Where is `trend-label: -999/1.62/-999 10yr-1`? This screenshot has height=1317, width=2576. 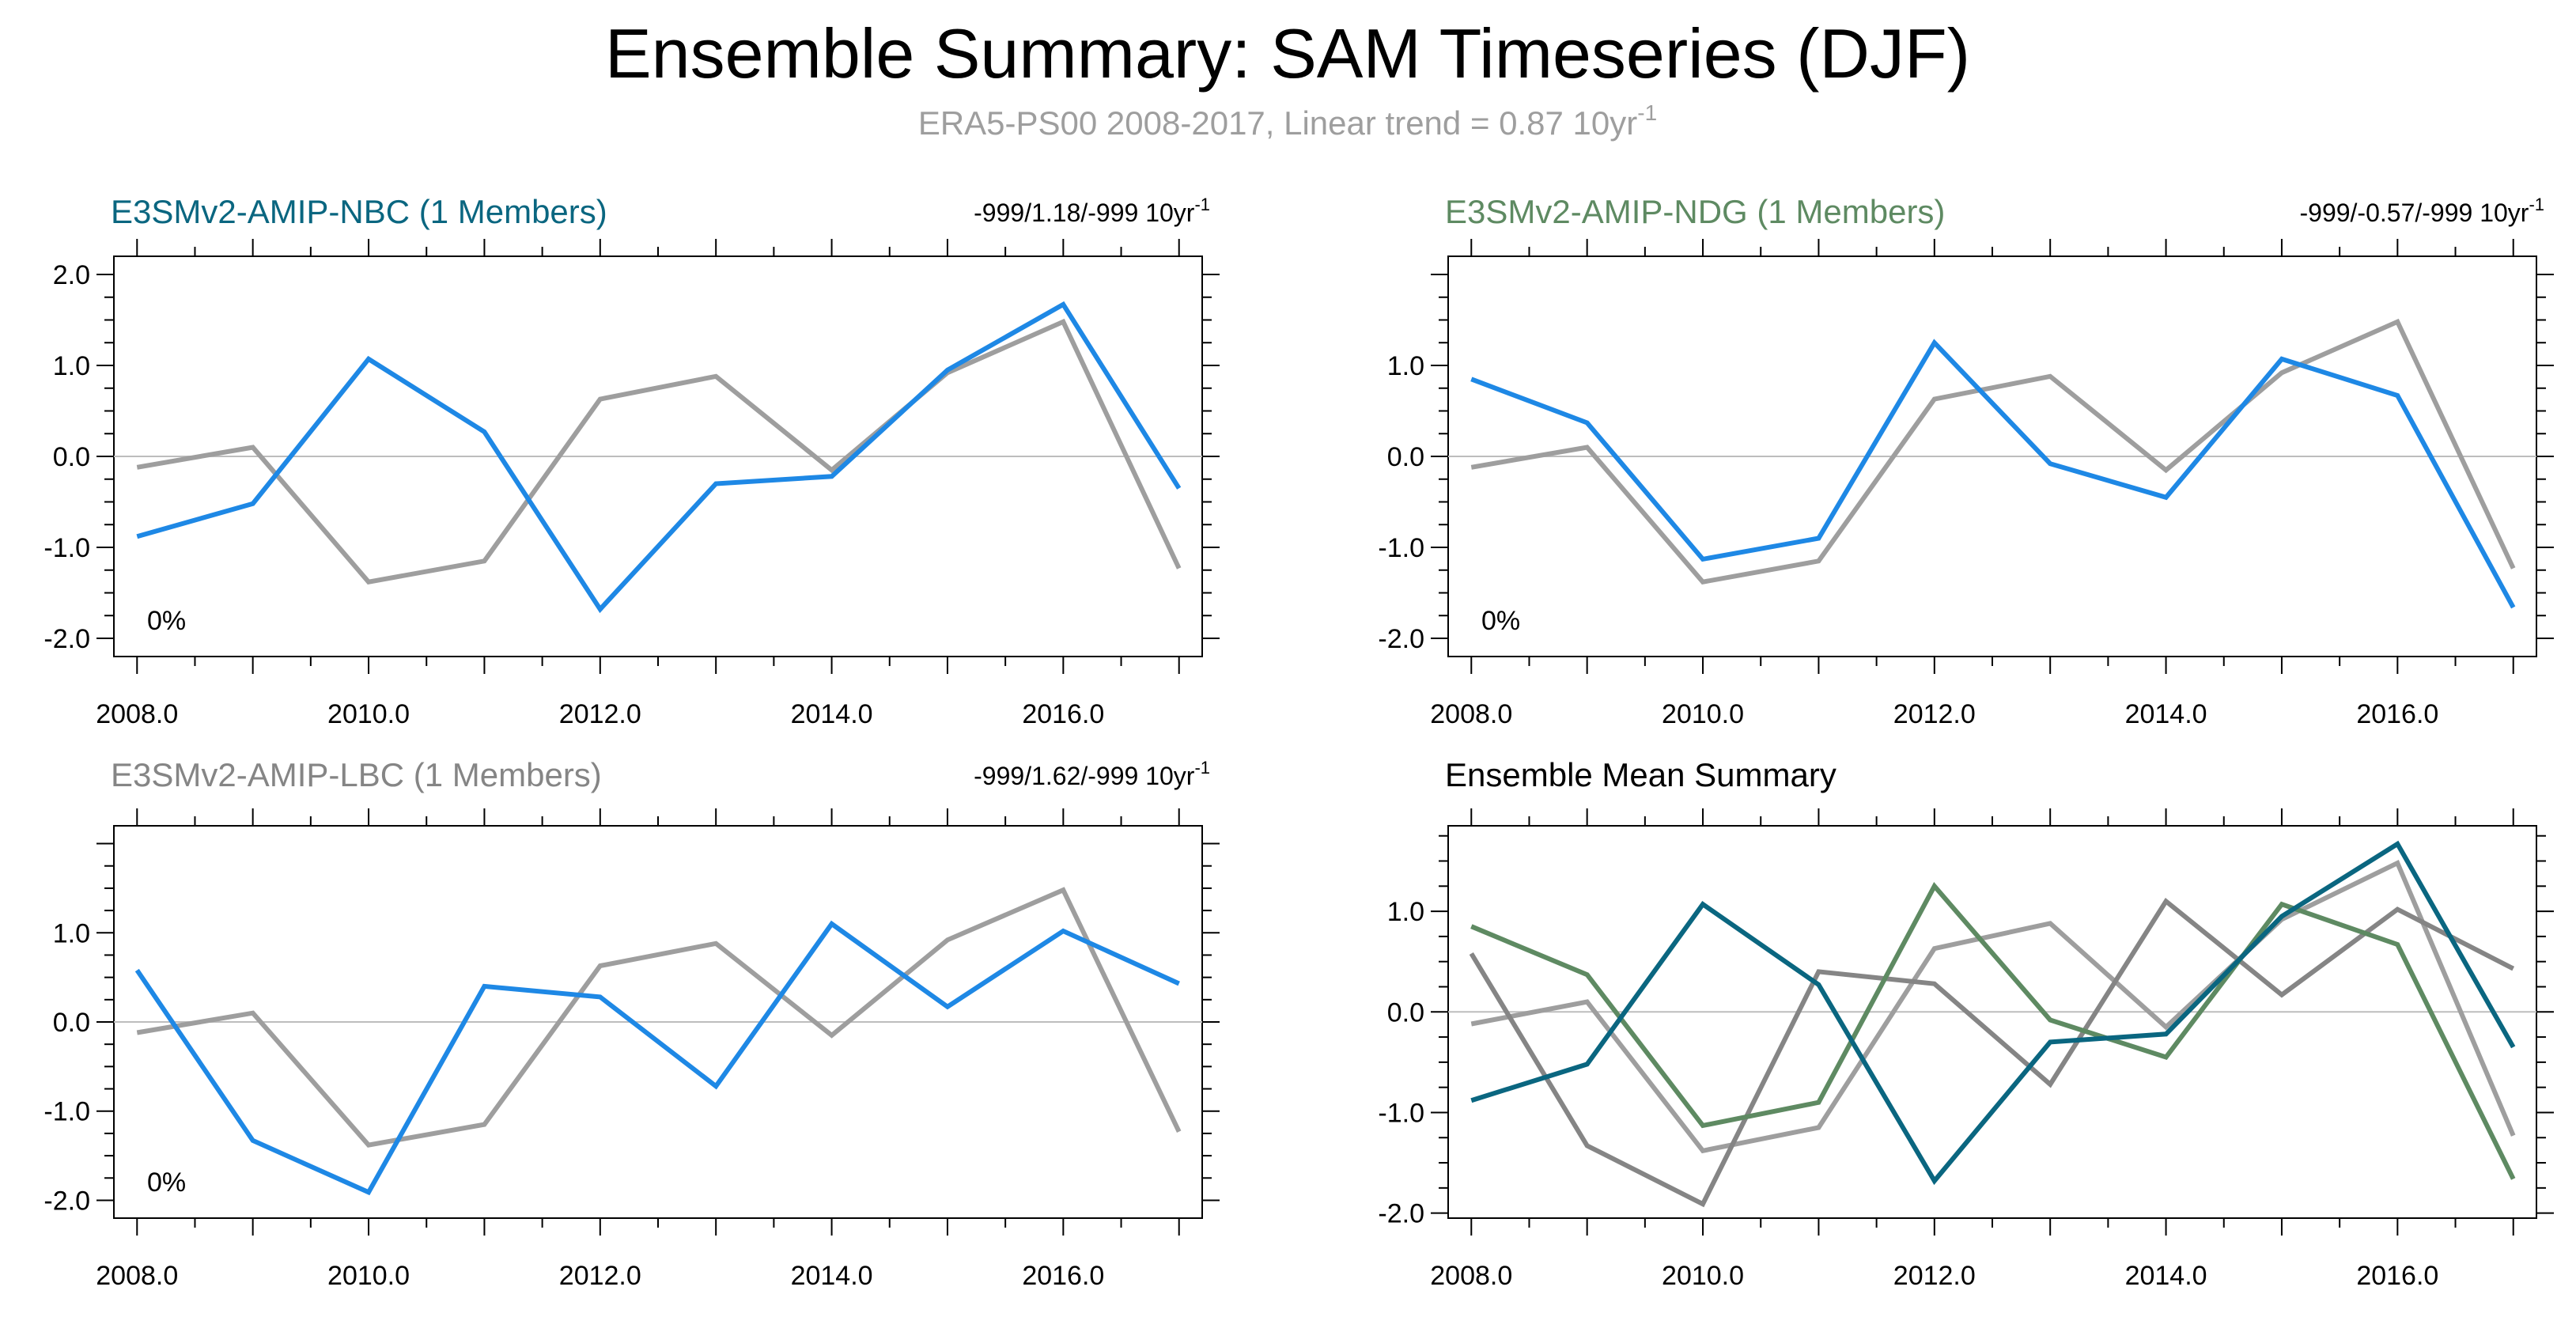
trend-label: -999/1.62/-999 10yr-1 is located at coordinates (1092, 774).